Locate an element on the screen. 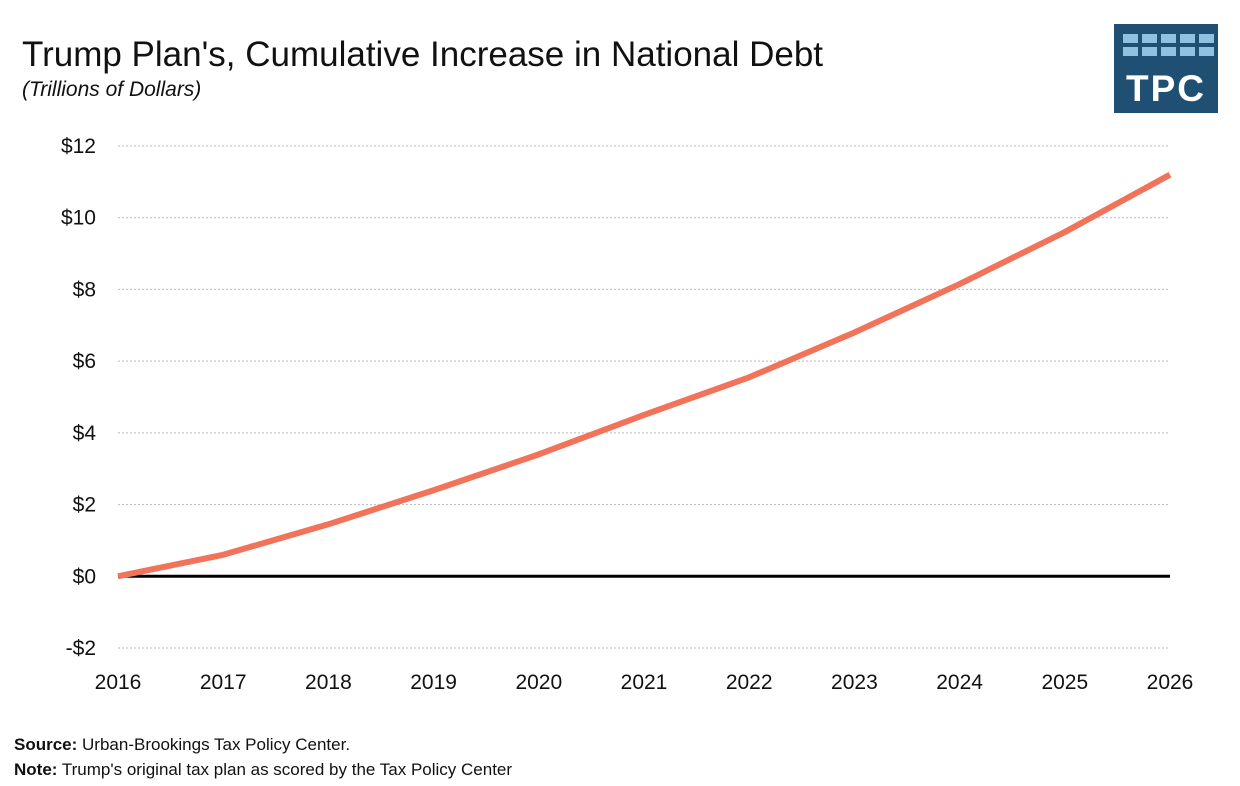 The width and height of the screenshot is (1240, 786). chart-subtitle: (Trillions of Dollars) is located at coordinates (112, 89).